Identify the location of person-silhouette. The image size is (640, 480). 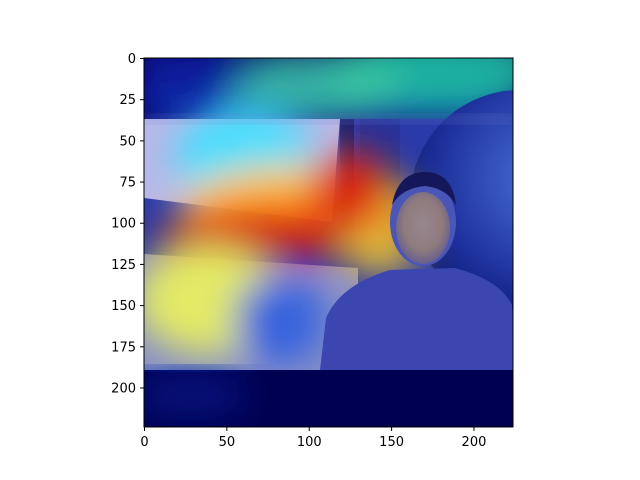
(416, 271).